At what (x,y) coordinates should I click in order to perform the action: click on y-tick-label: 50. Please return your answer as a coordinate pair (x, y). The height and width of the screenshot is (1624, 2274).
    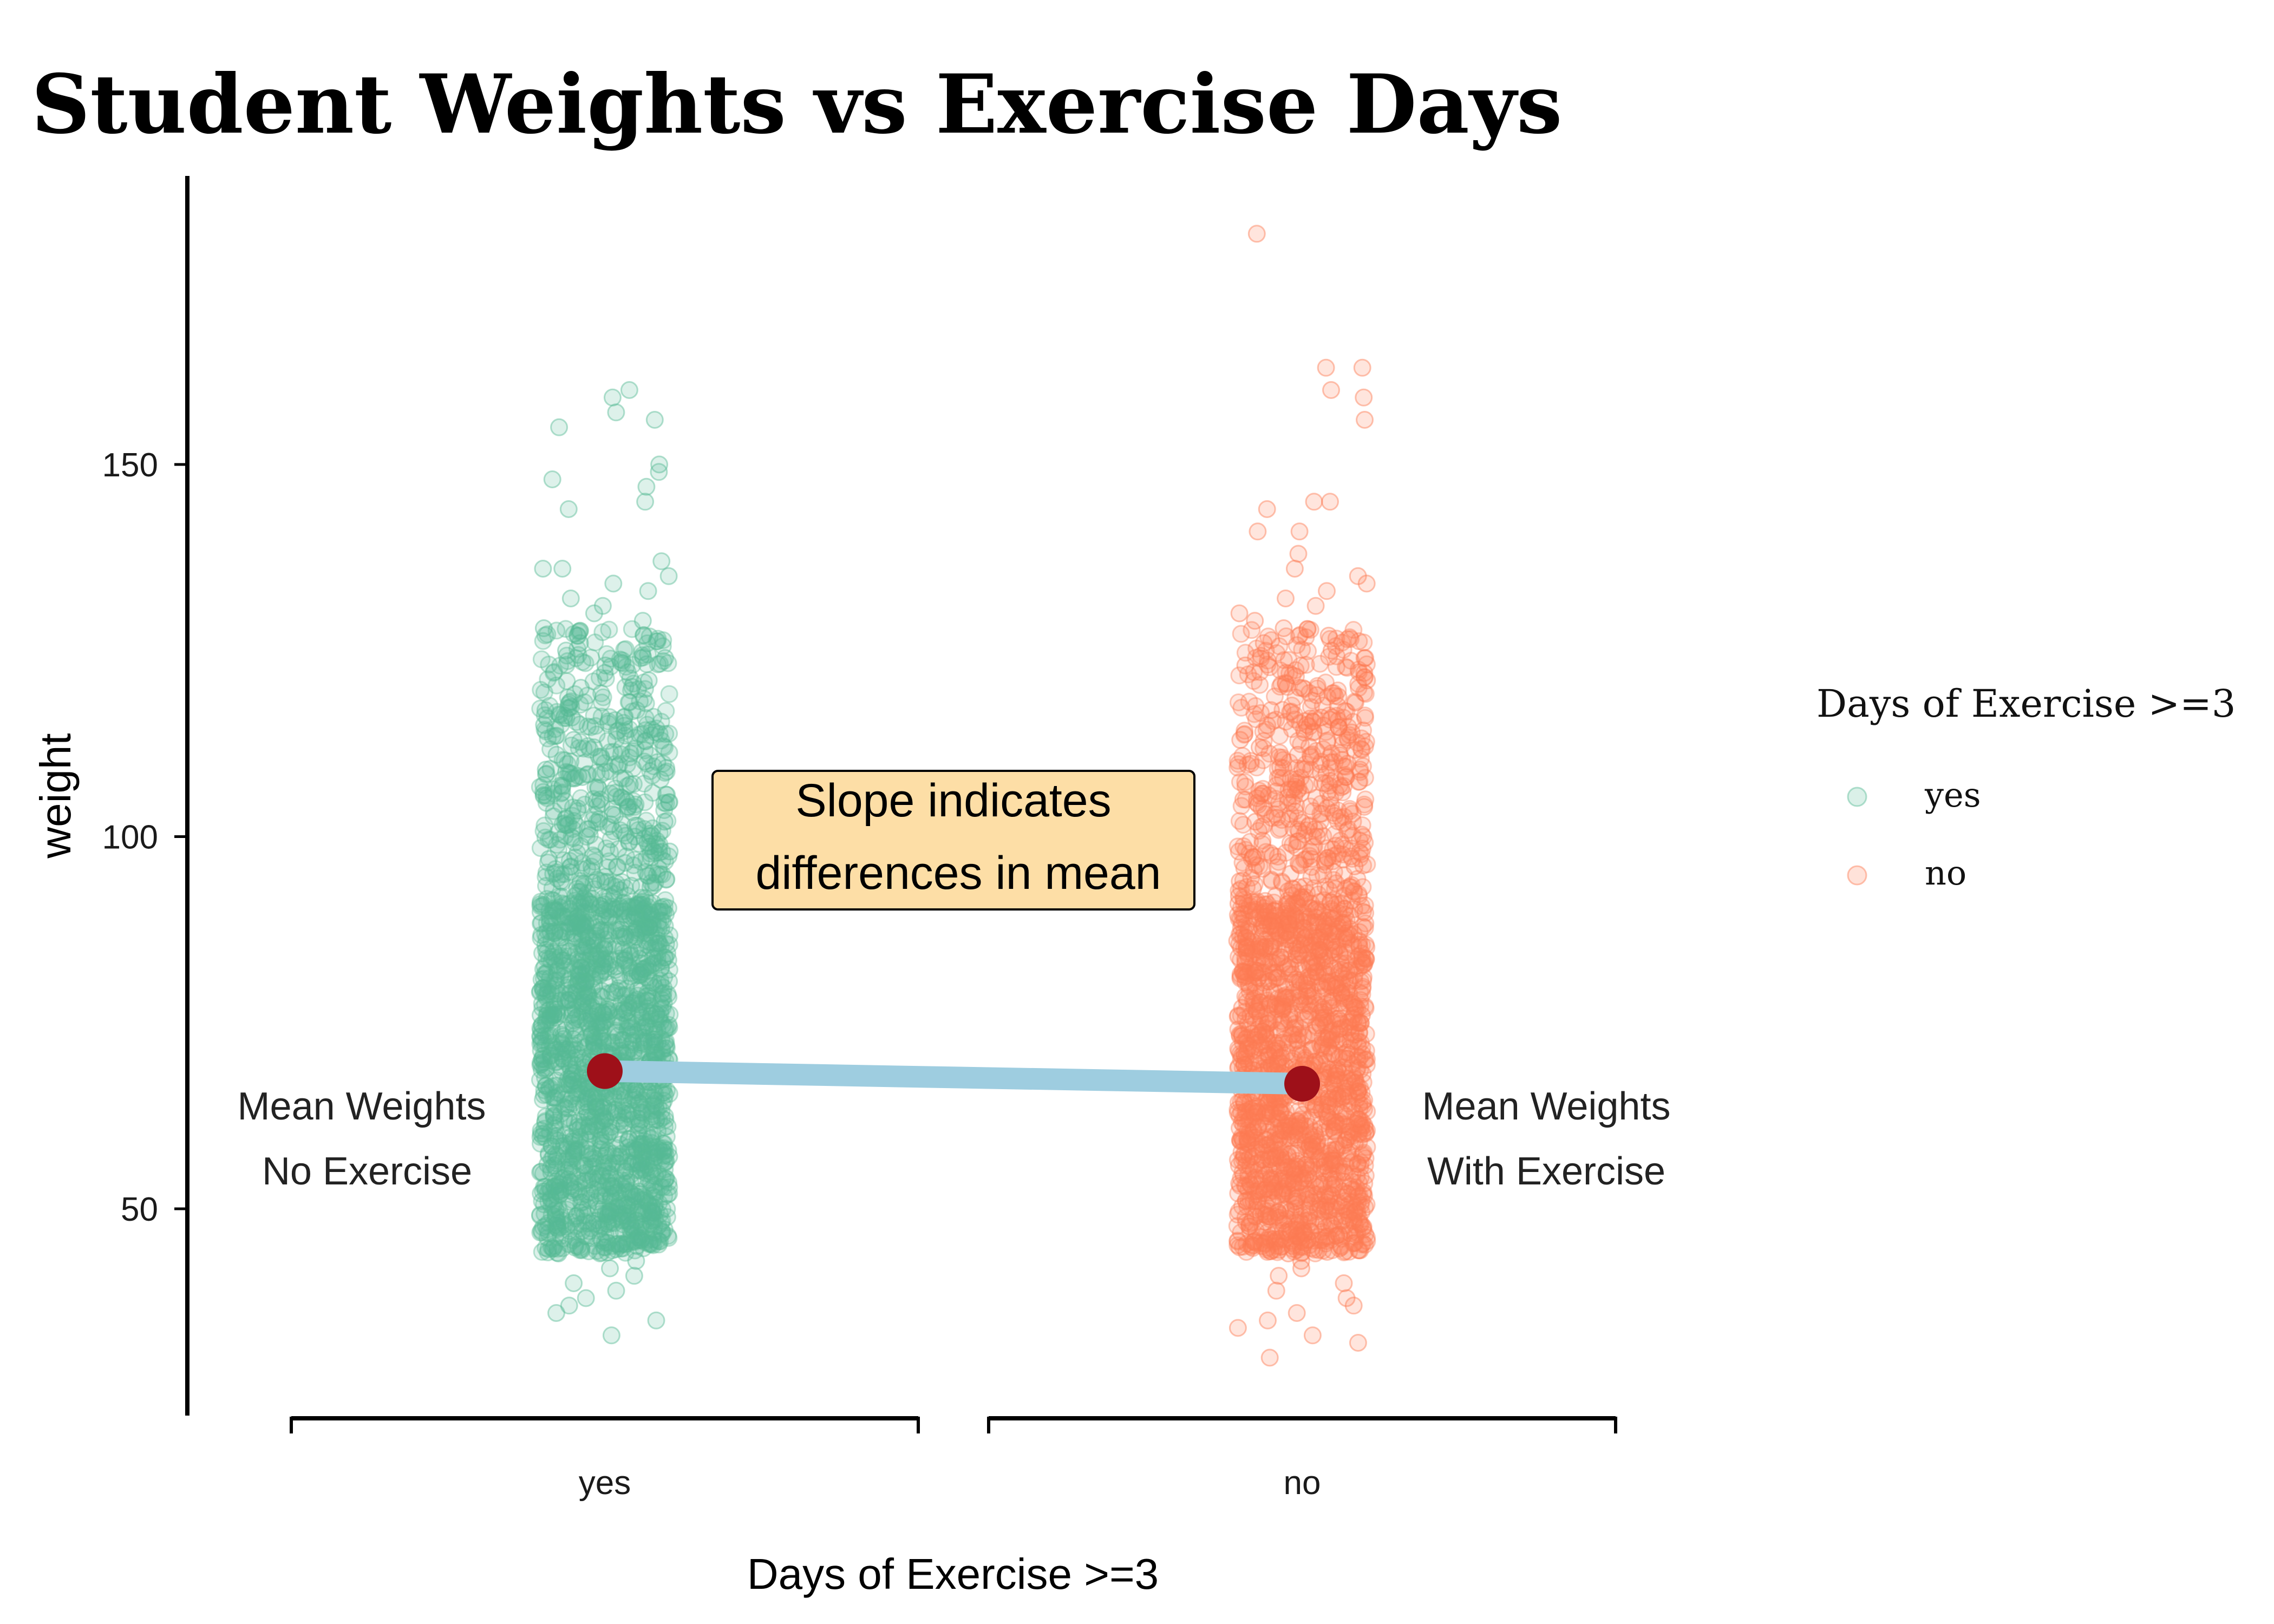
    Looking at the image, I should click on (139, 1209).